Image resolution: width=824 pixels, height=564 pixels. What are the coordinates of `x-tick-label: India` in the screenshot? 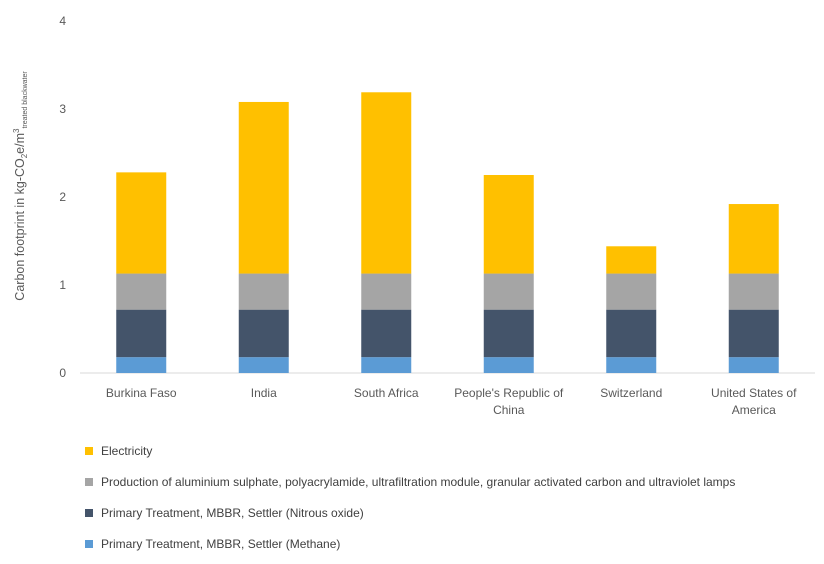 It's located at (264, 393).